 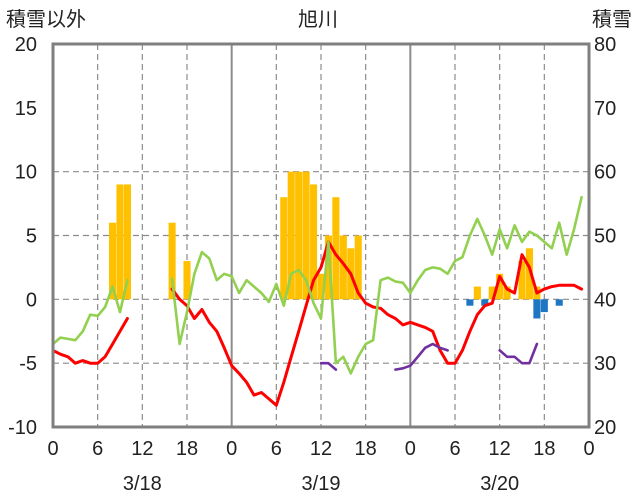 What do you see at coordinates (318, 19) in the screenshot?
I see `chart-title: 旭川` at bounding box center [318, 19].